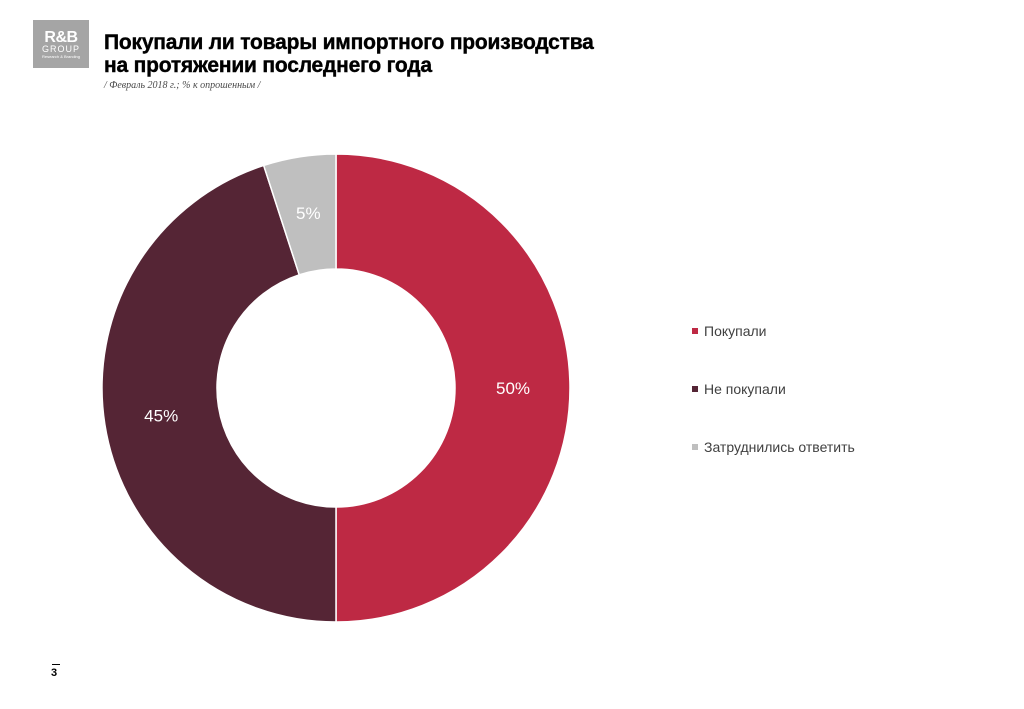 The width and height of the screenshot is (1024, 709). I want to click on legend-item-2: Не покупали, so click(773, 409).